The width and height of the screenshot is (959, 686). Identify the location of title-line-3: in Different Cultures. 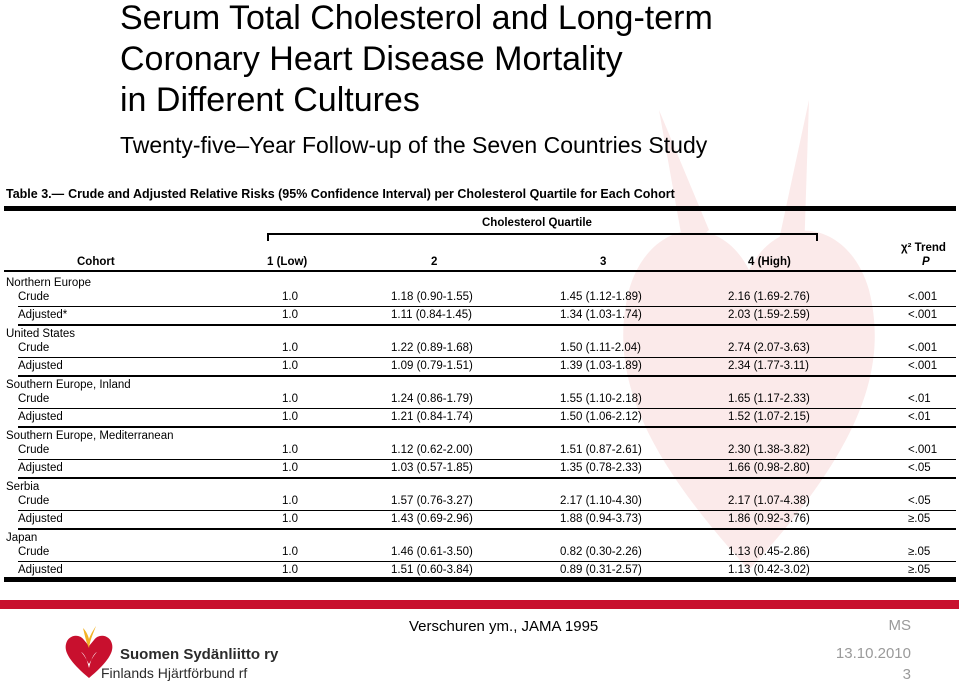
(270, 100).